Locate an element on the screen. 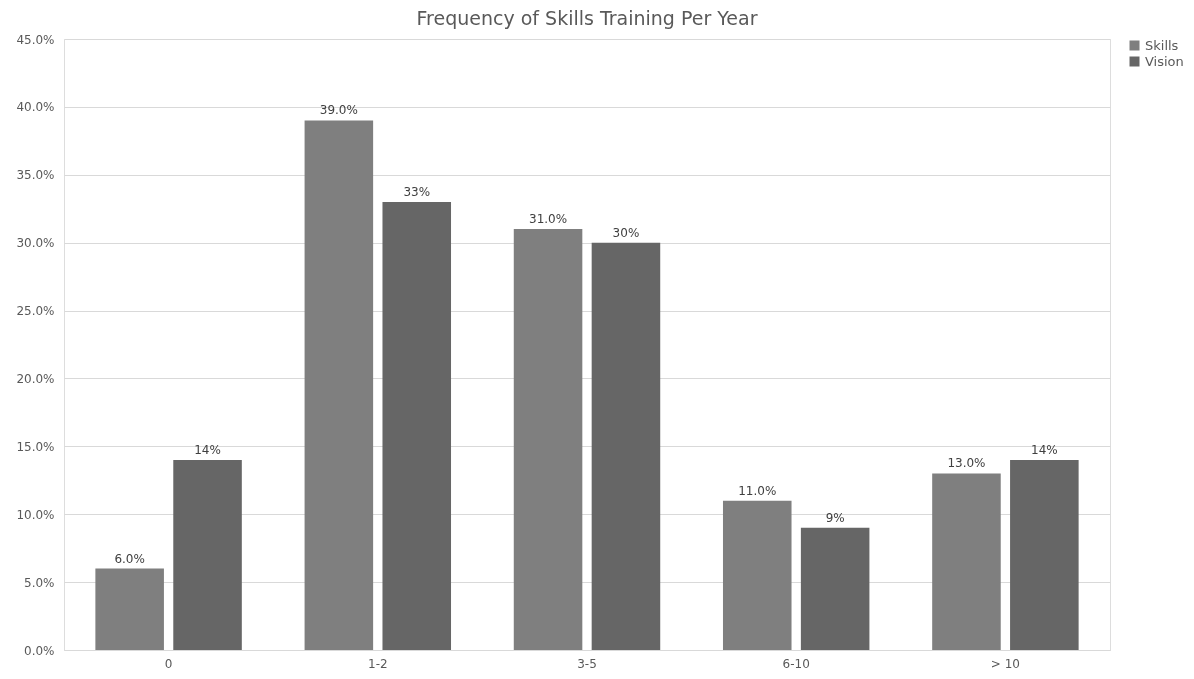  y-tick-label: 0.0% is located at coordinates (39, 650).